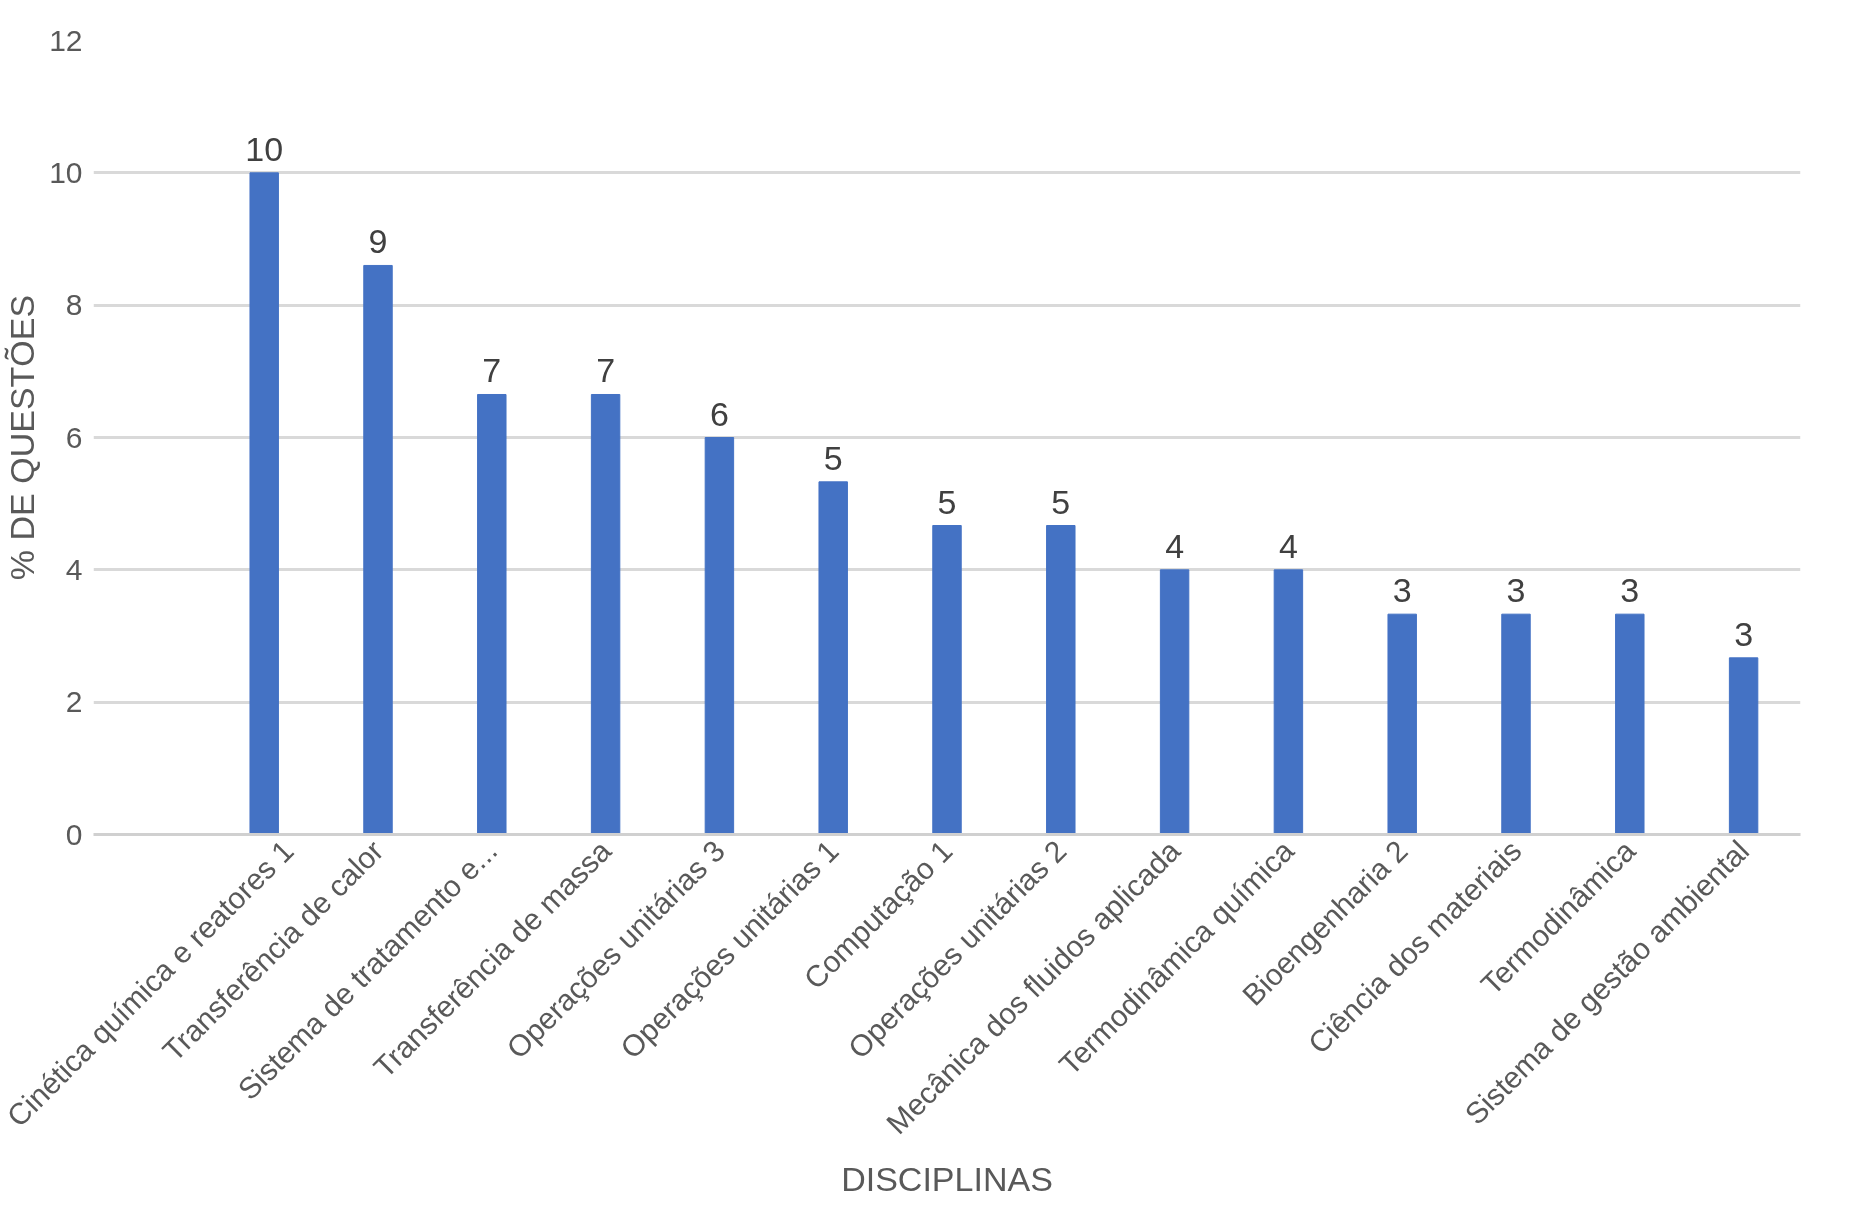  I want to click on y-tick-label: 12, so click(66, 40).